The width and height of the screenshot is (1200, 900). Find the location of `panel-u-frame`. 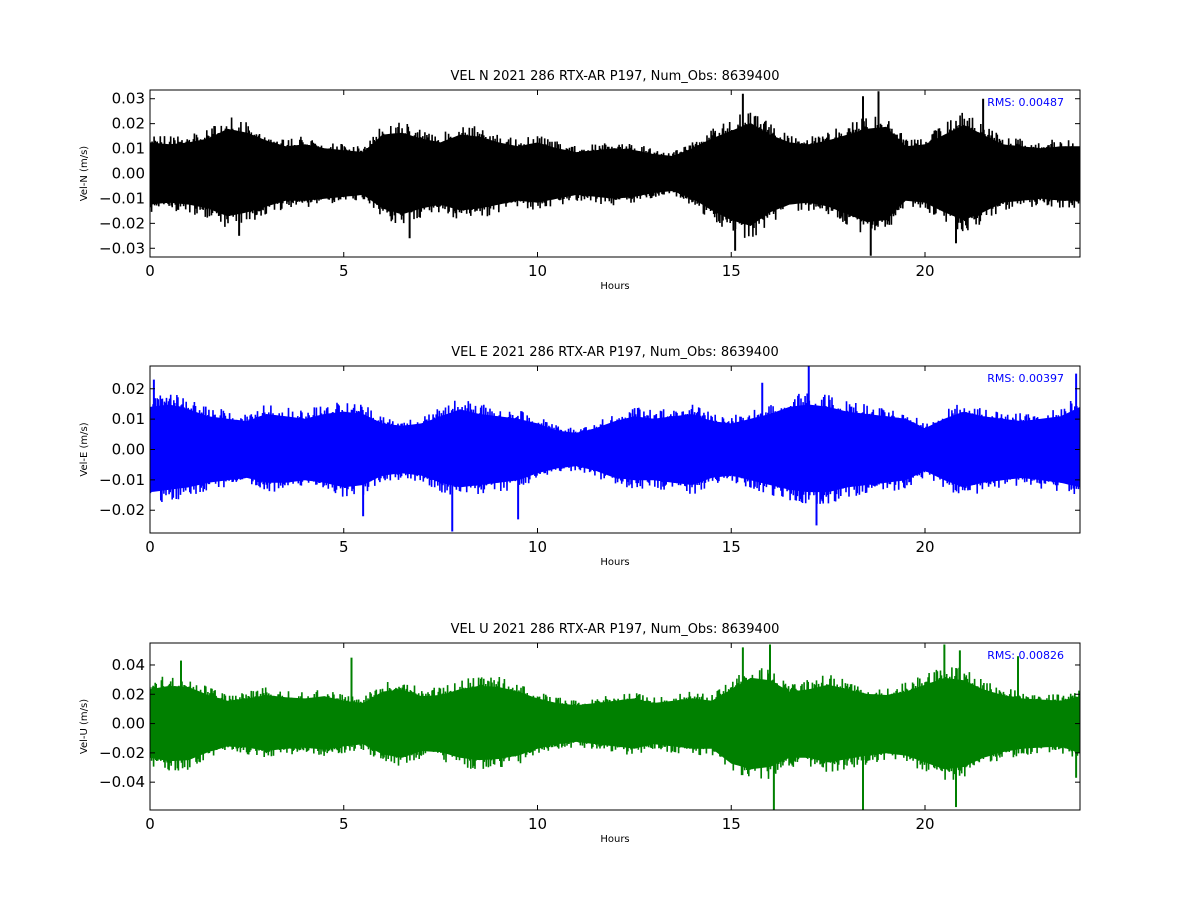

panel-u-frame is located at coordinates (615, 726).